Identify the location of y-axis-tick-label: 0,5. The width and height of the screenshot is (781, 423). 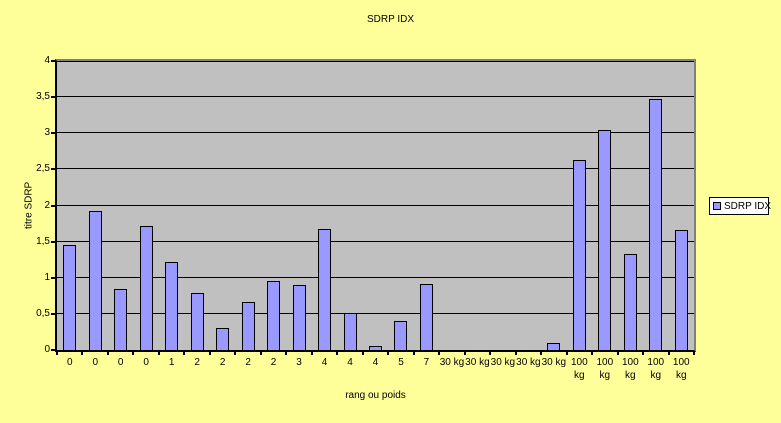
(43, 313).